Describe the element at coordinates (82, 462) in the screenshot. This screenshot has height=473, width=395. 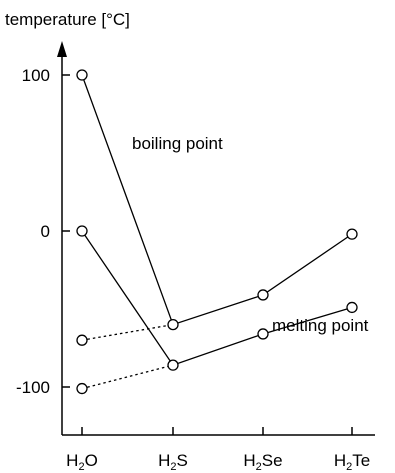
I see `x-tick-label: H2O` at that location.